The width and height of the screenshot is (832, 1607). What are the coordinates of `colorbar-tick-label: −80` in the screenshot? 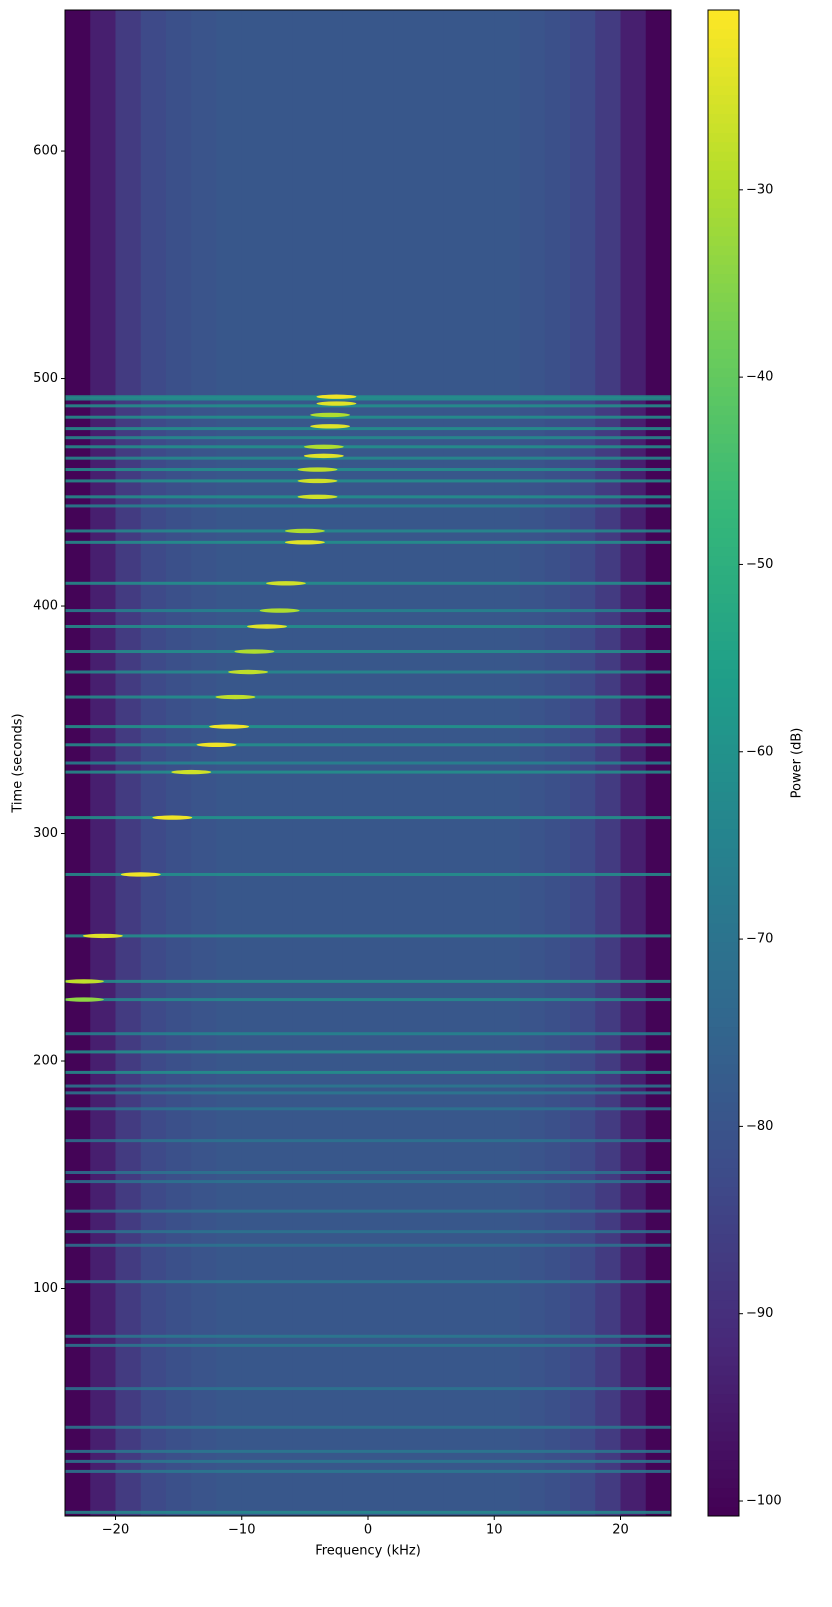 It's located at (759, 1126).